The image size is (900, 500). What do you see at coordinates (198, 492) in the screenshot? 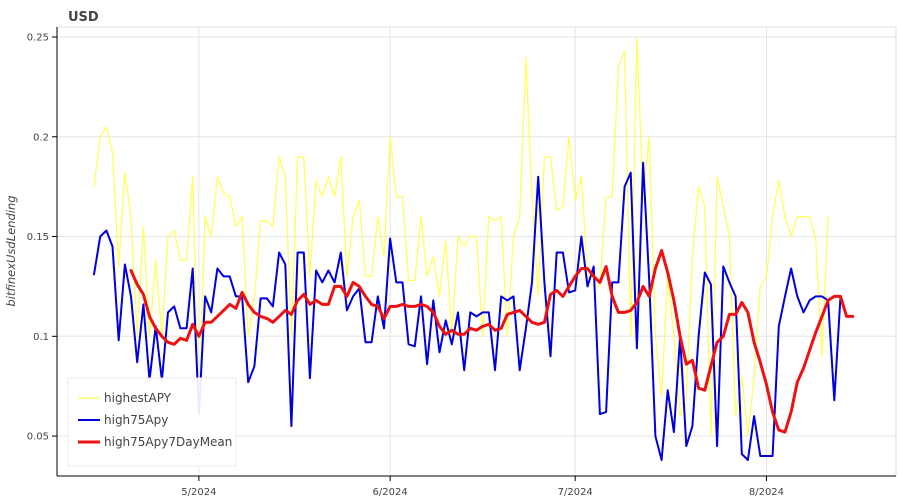
I see `x-tick-label: 5/2024` at bounding box center [198, 492].